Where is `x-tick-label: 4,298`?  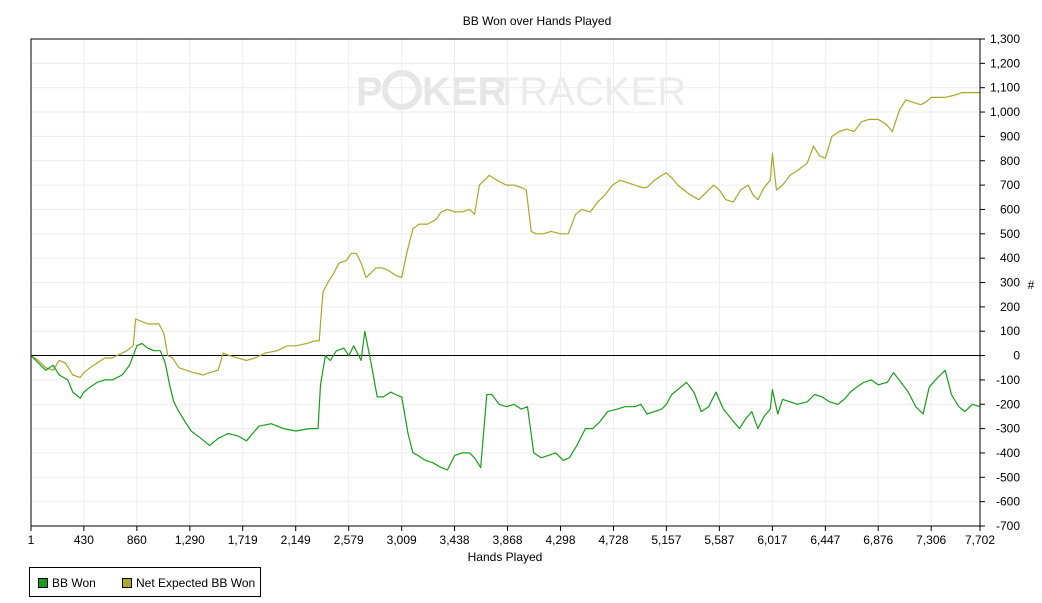
x-tick-label: 4,298 is located at coordinates (561, 540).